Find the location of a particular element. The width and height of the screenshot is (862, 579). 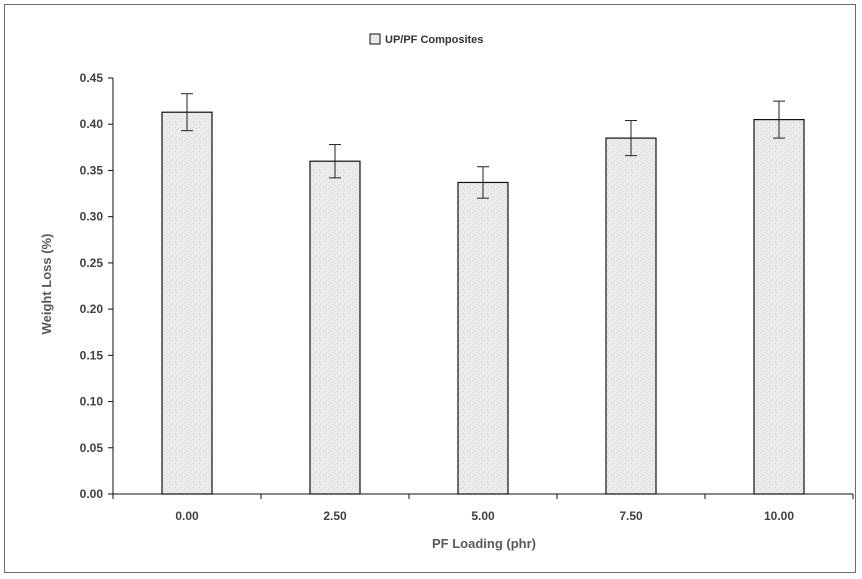

legend-label: UP/PF Composites is located at coordinates (434, 40).